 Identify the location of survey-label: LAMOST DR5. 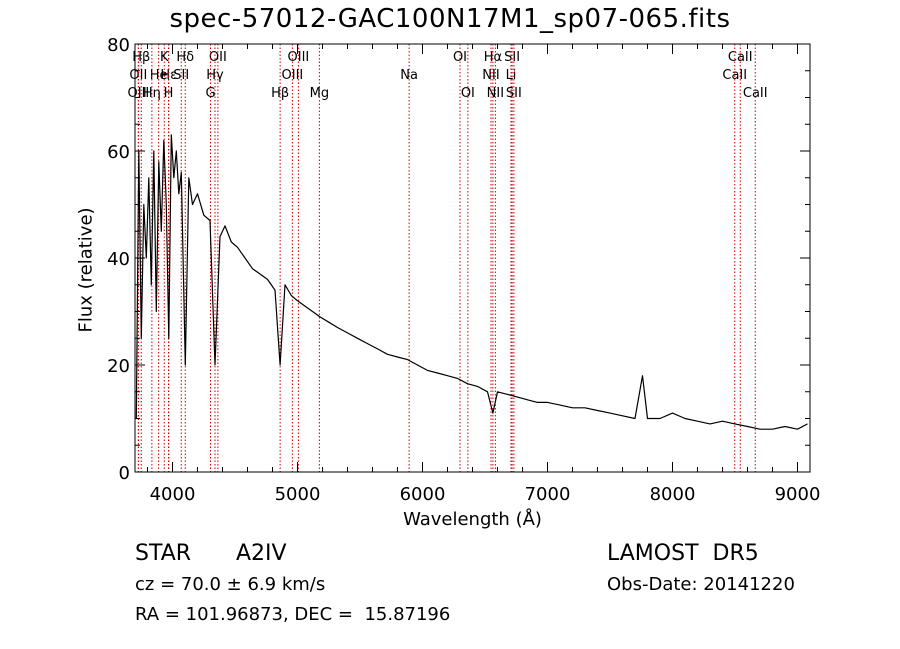
(683, 553).